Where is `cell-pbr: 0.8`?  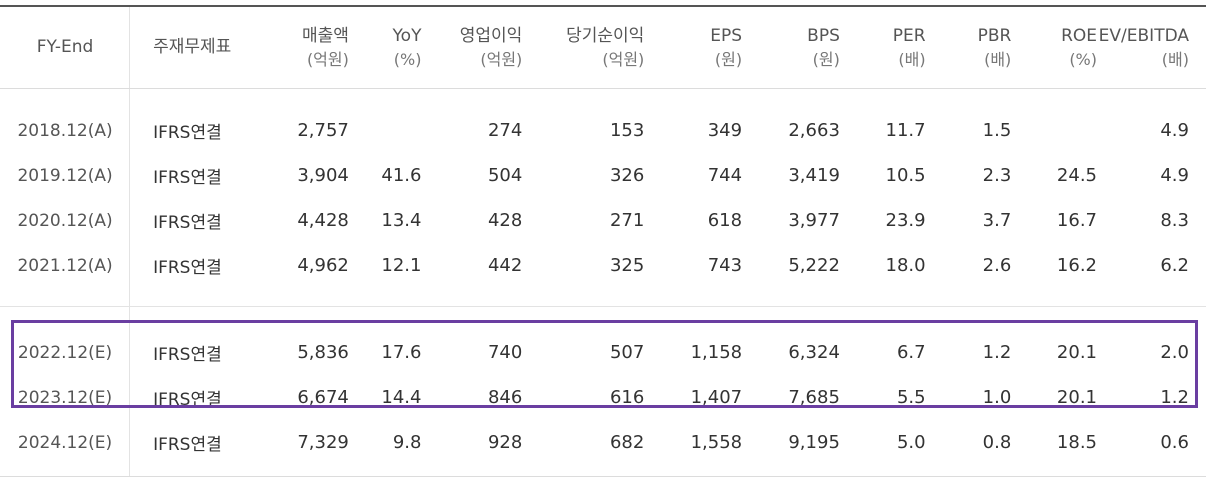
cell-pbr: 0.8 is located at coordinates (997, 442).